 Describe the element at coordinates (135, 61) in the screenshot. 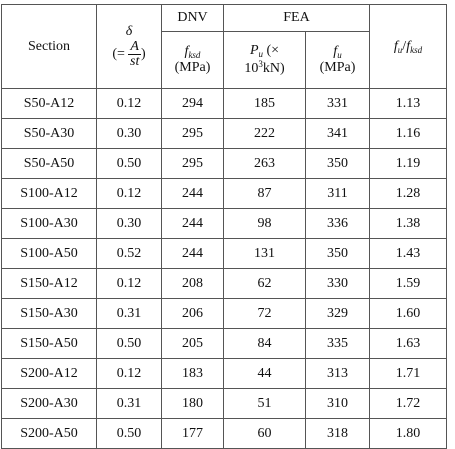

I see `delta-denominator: st` at that location.